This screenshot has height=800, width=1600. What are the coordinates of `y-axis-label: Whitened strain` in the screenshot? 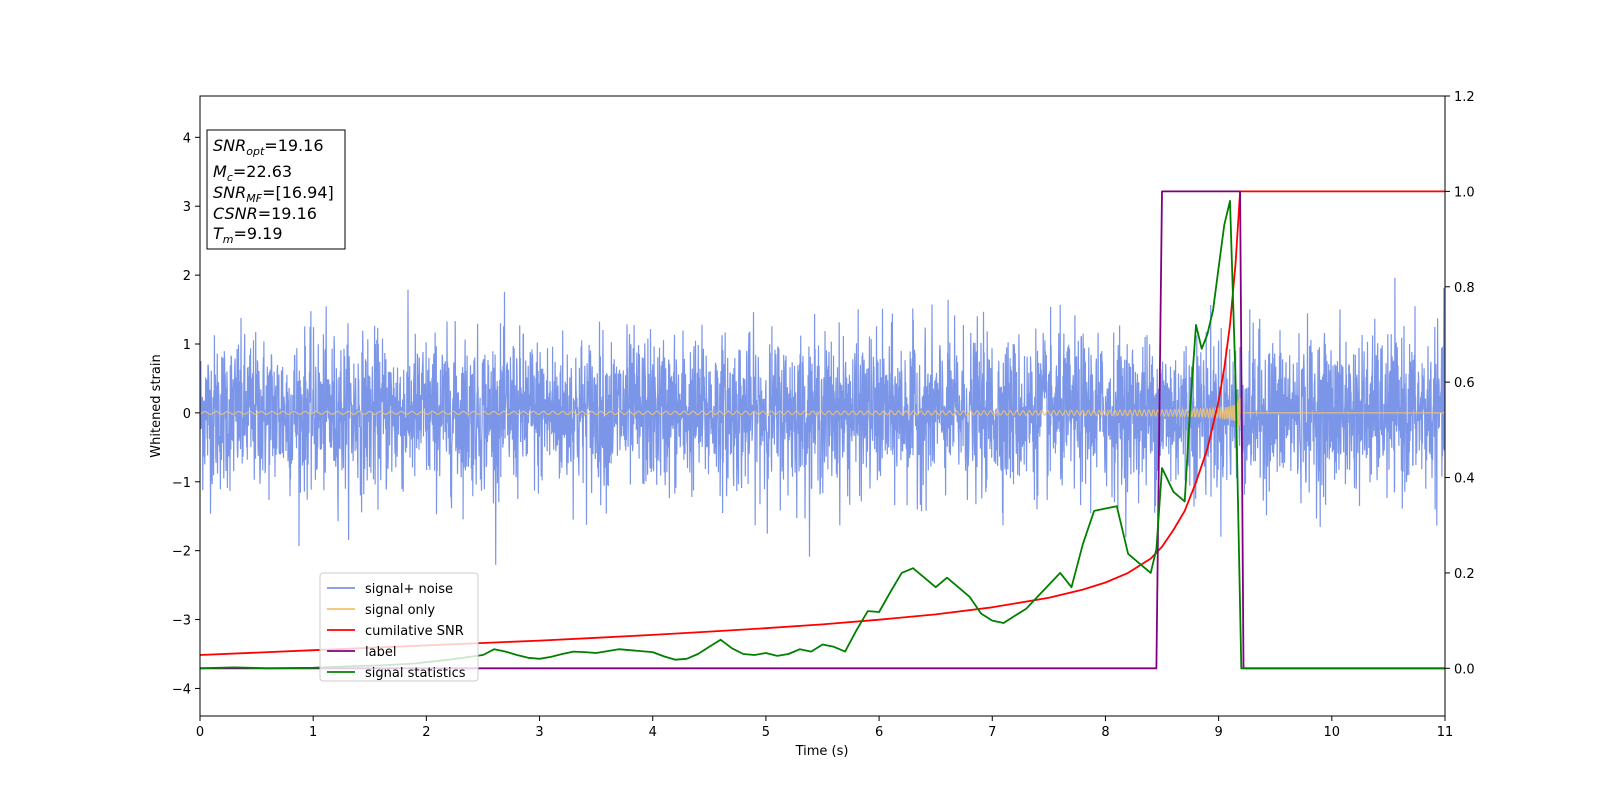 It's located at (156, 405).